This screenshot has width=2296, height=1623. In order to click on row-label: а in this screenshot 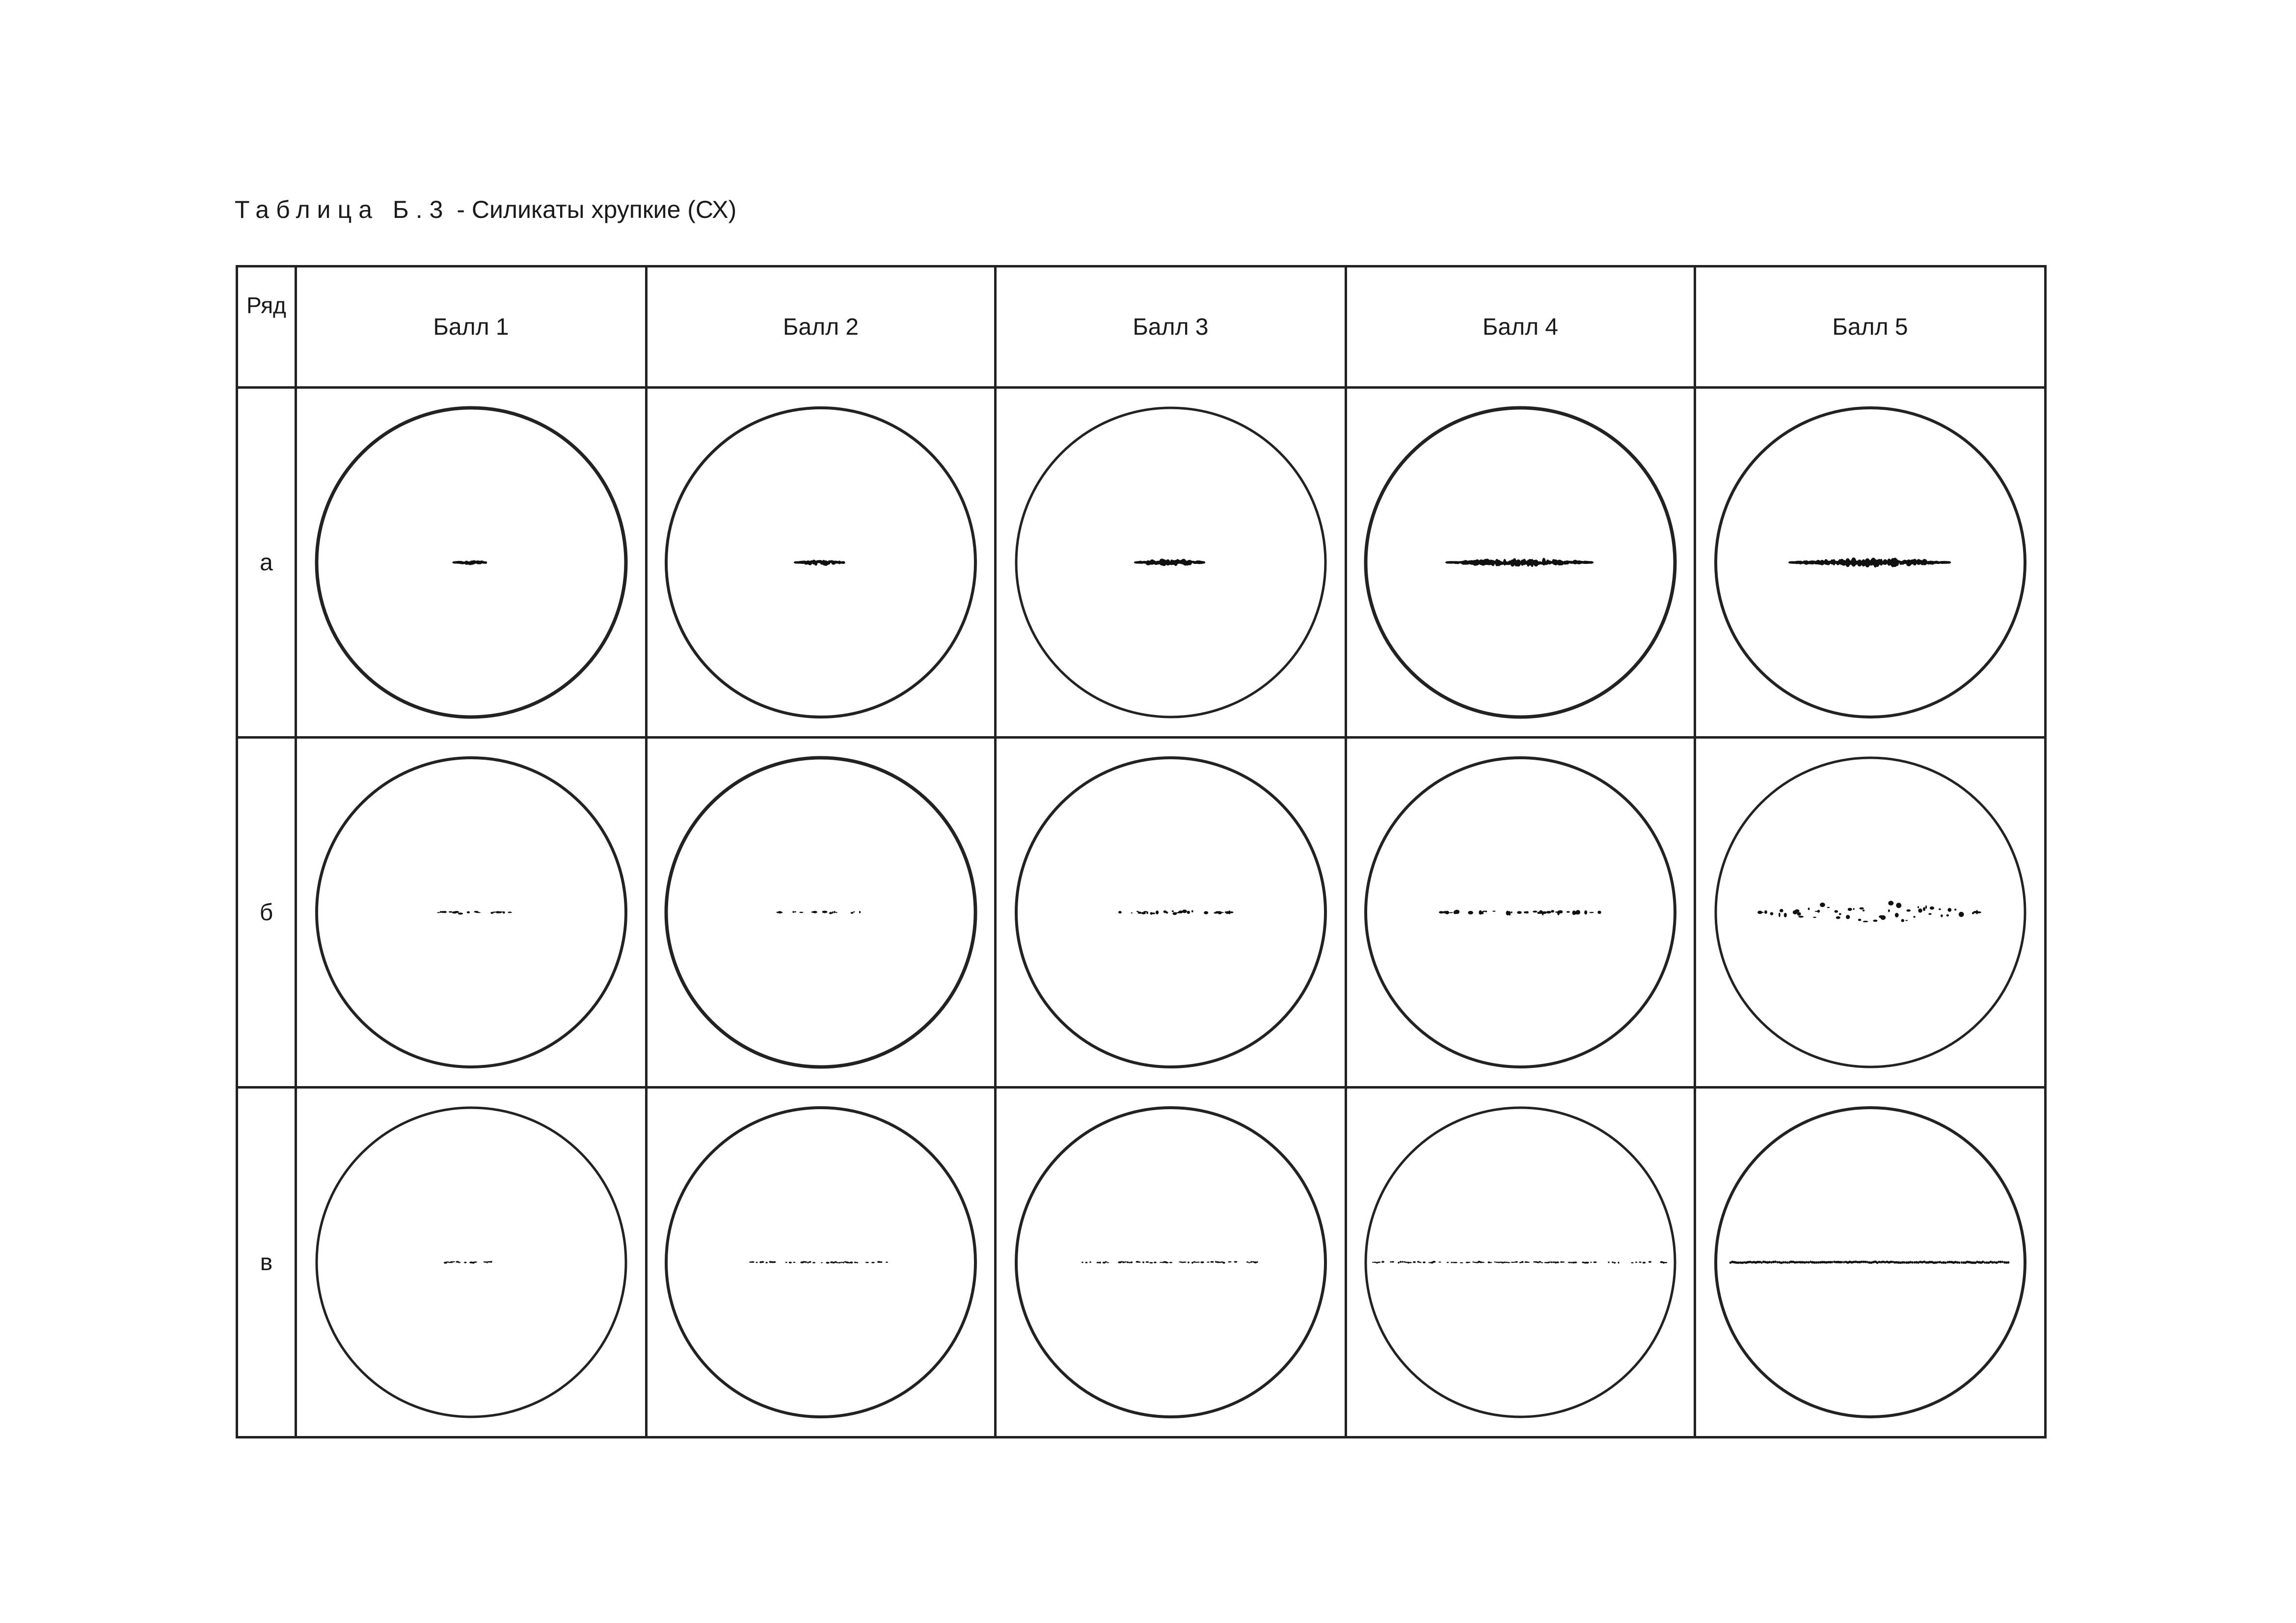, I will do `click(266, 562)`.